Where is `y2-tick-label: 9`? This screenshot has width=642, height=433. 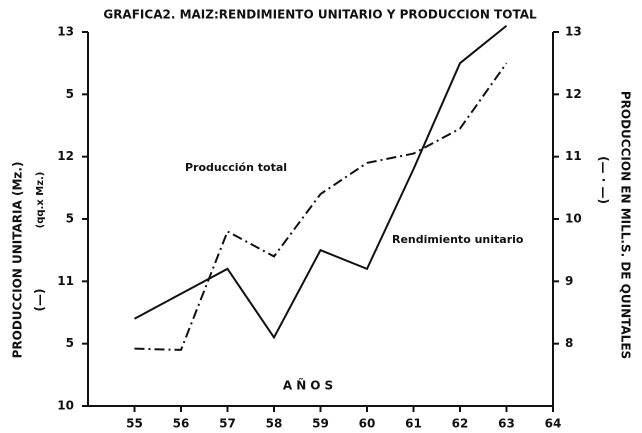 y2-tick-label: 9 is located at coordinates (569, 281).